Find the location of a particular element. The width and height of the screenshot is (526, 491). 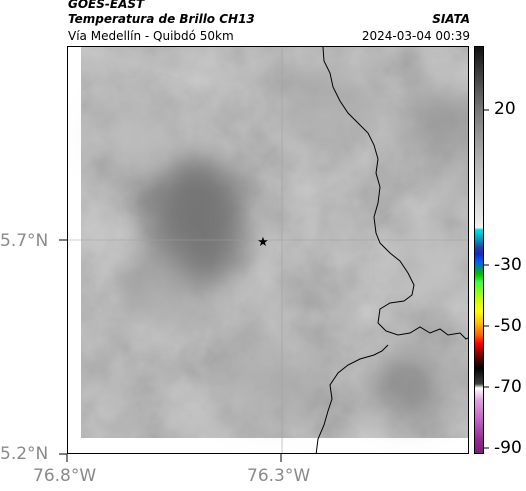

lon-tick-label: 76.3°W is located at coordinates (279, 476).